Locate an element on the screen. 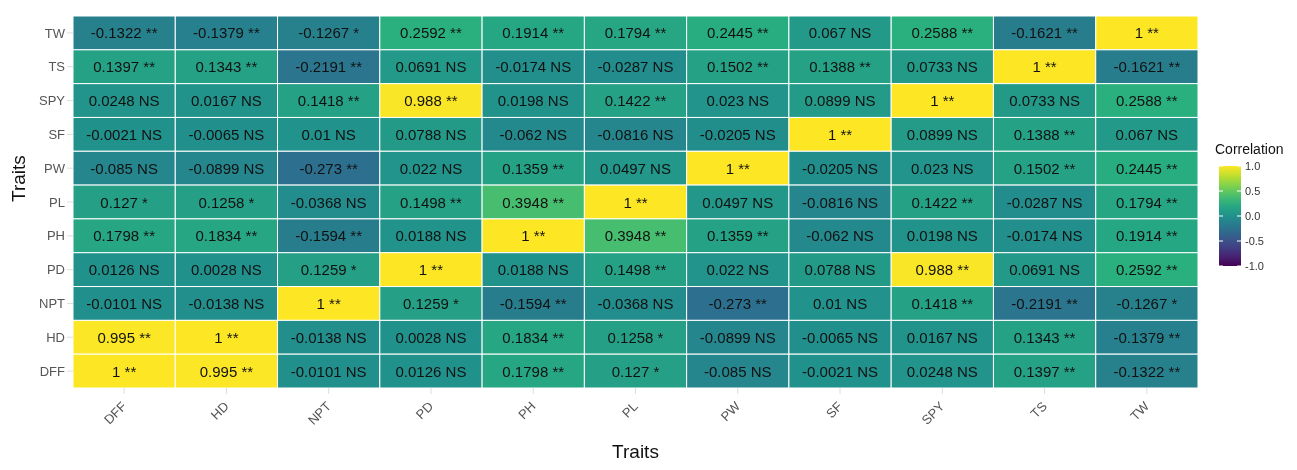  color-bar-label: 0.0 is located at coordinates (1253, 216).